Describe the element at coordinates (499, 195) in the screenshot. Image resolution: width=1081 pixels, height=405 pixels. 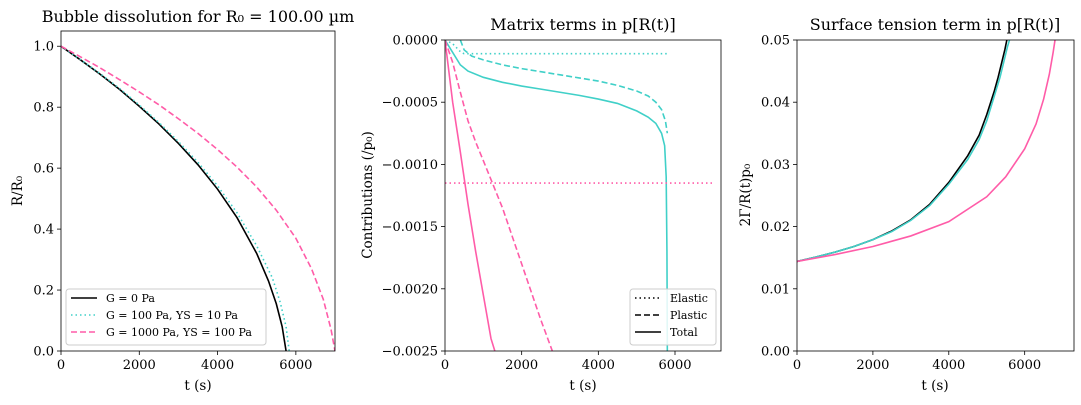
I see `series-line-1-pink-plastic` at that location.